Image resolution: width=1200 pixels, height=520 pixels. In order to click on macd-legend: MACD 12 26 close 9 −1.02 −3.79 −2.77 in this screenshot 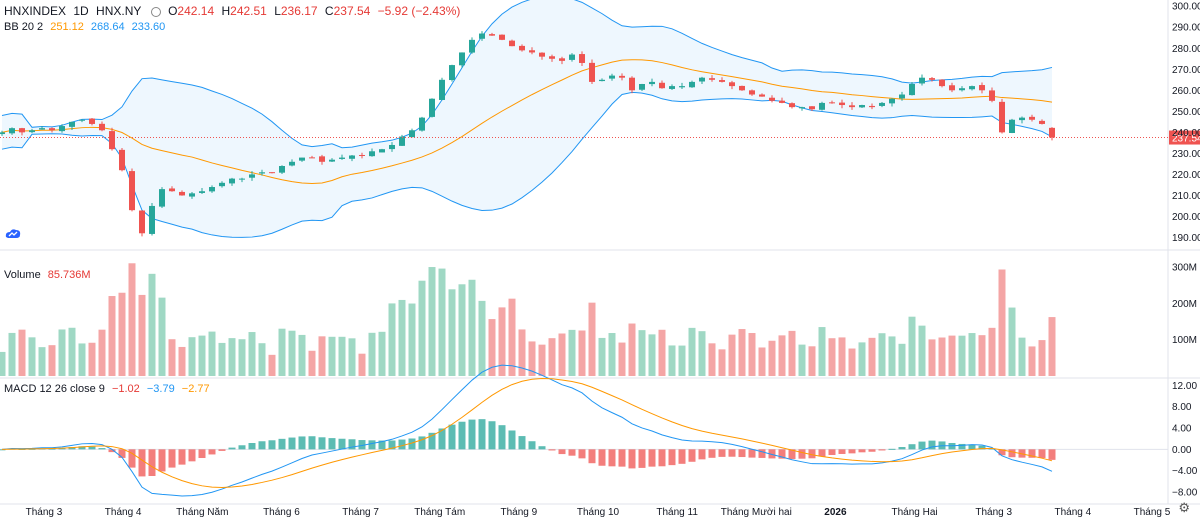, I will do `click(109, 389)`.